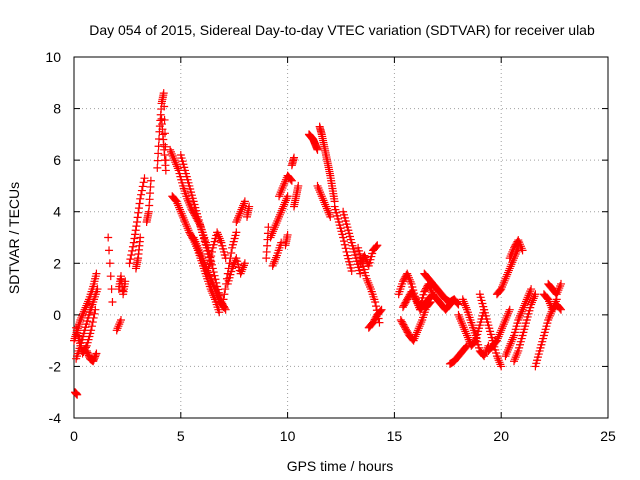 This screenshot has width=640, height=480. I want to click on y-tick-label: 4, so click(57, 212).